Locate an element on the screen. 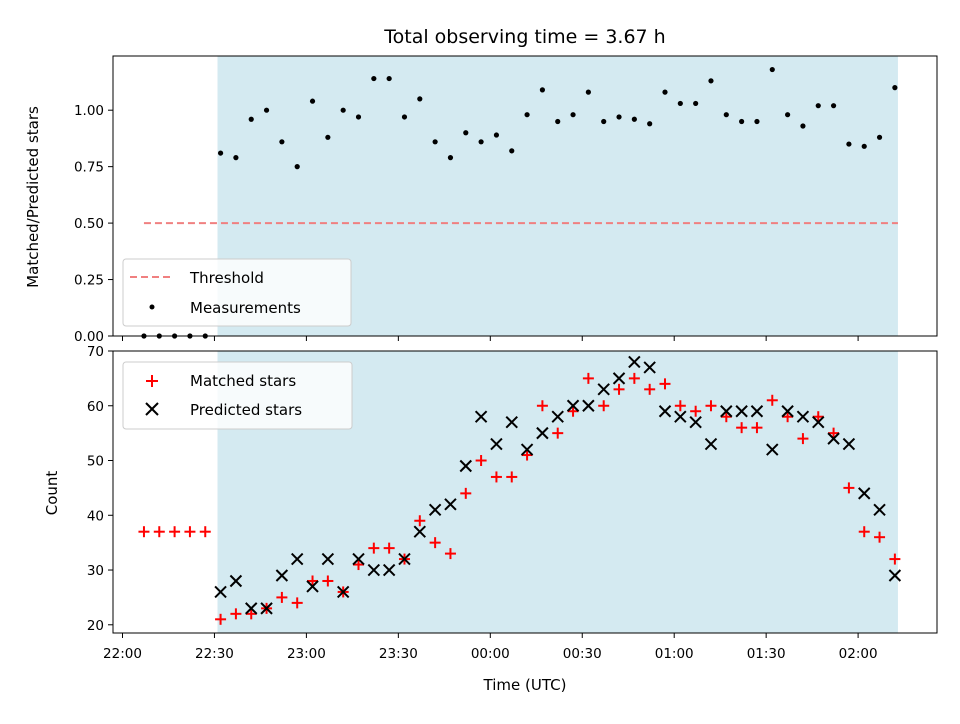 Image resolution: width=960 pixels, height=724 pixels. predicted-legend-label: Predicted stars is located at coordinates (246, 410).